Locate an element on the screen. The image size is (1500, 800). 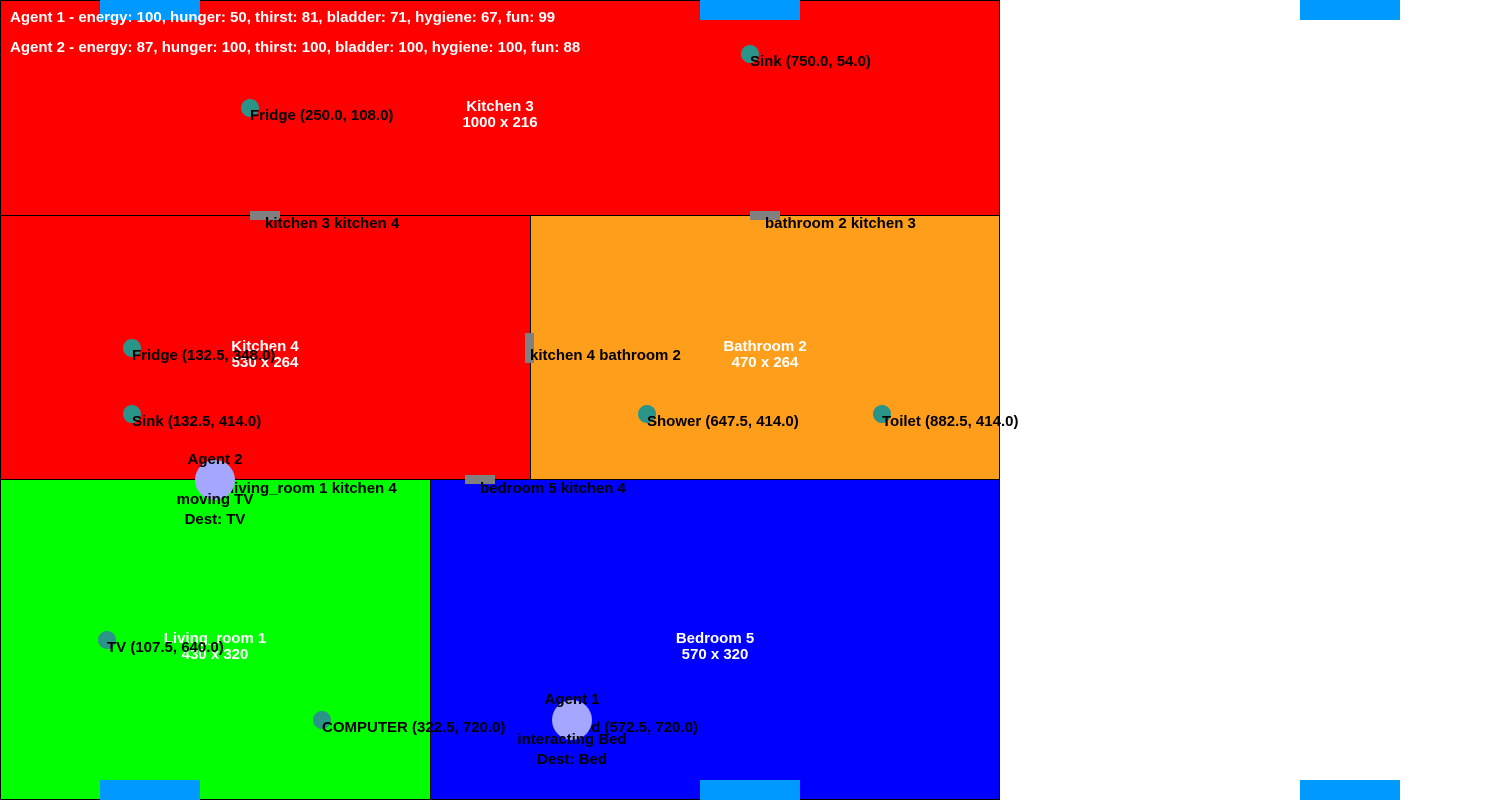
room-label-bedroom-5: Bedroom 5 570 x 320 is located at coordinates (715, 647).